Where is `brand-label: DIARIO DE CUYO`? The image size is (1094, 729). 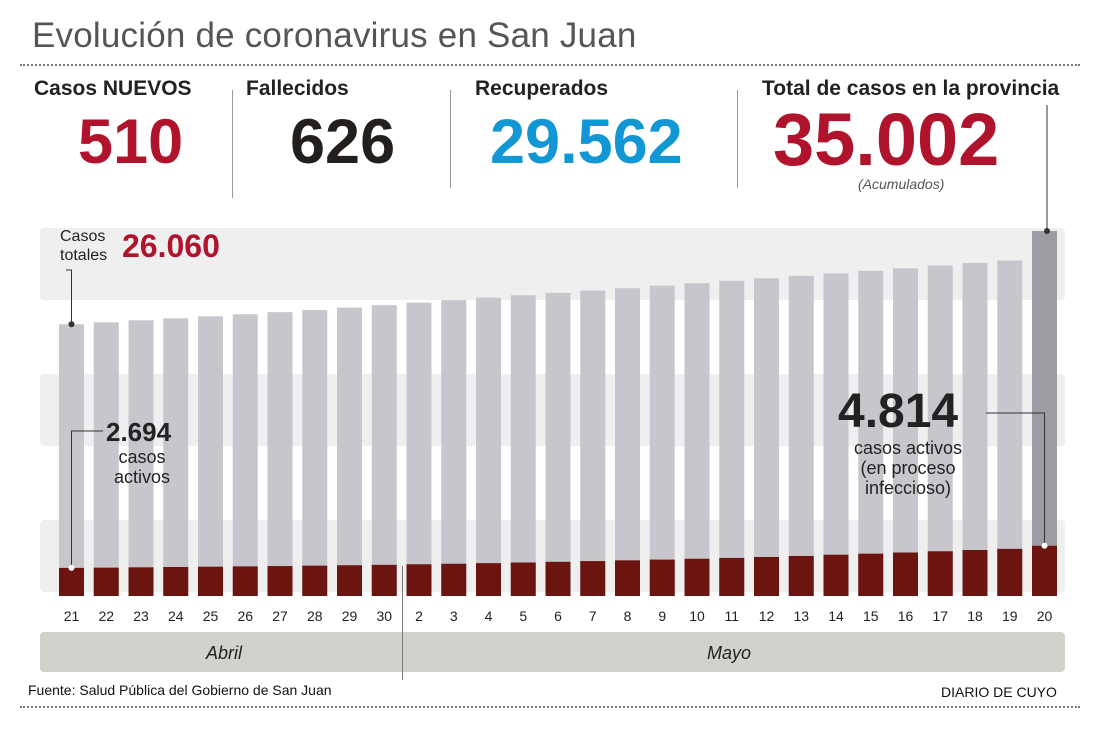 brand-label: DIARIO DE CUYO is located at coordinates (999, 692).